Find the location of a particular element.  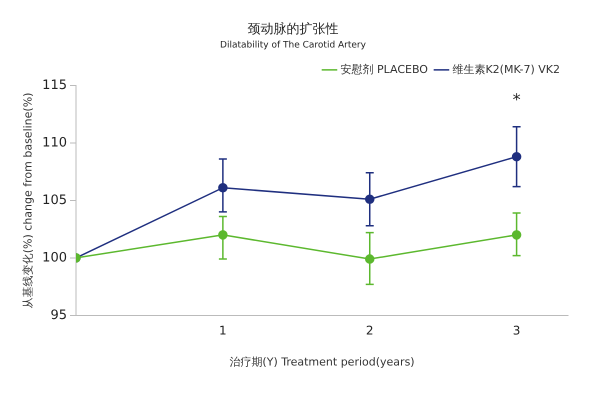

x-tick-label: 3 is located at coordinates (516, 331).